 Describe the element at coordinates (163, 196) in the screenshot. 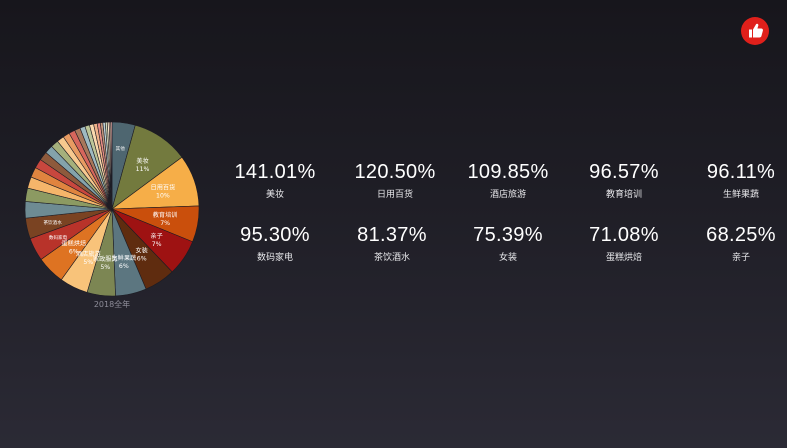

I see `pie-slice-percent: 10%` at that location.